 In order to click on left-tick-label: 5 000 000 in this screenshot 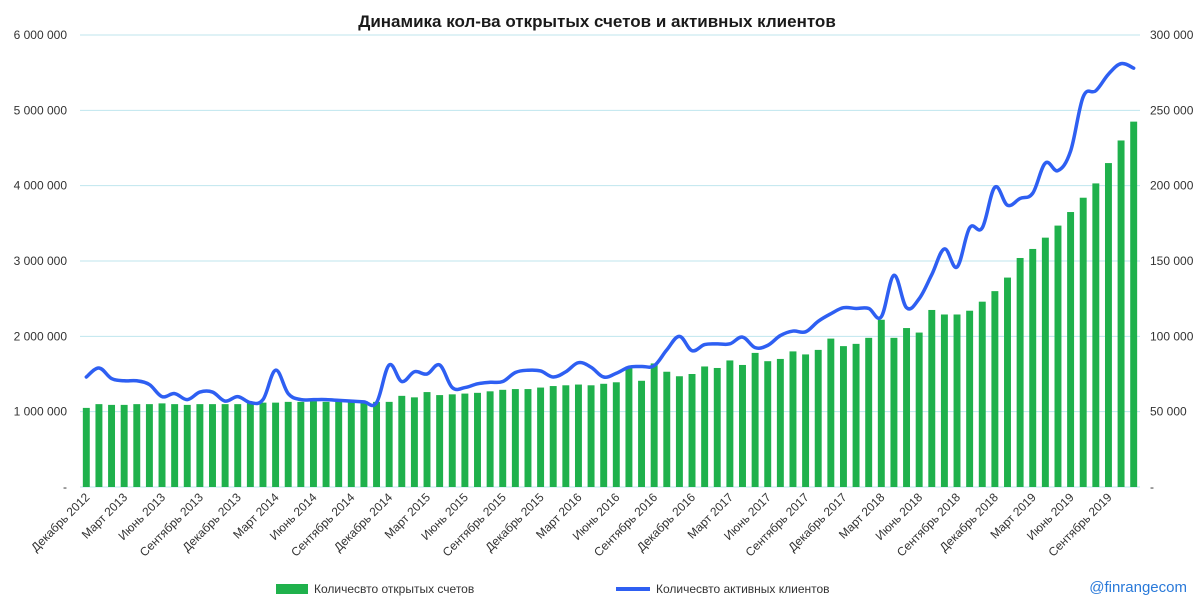, I will do `click(41, 110)`.